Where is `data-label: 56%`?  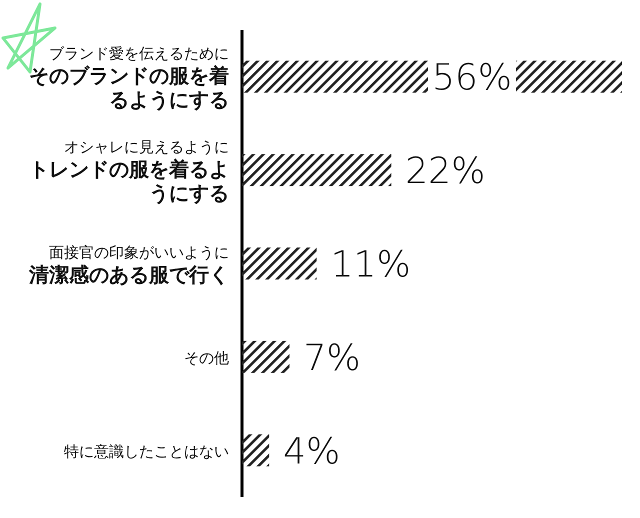 data-label: 56% is located at coordinates (472, 78).